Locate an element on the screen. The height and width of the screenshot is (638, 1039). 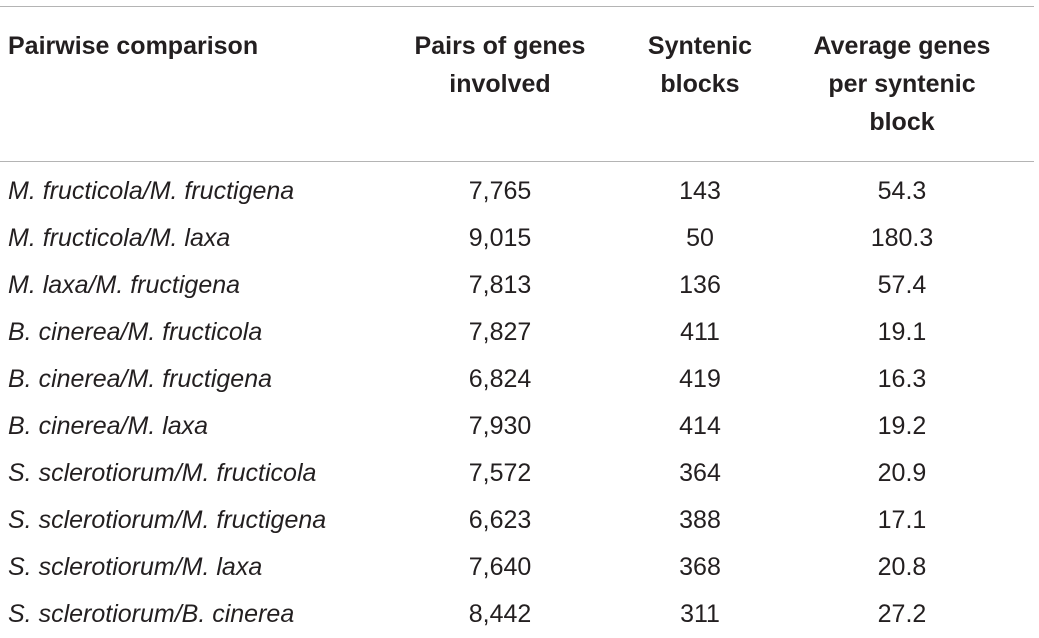
cell-blocks: 50 is located at coordinates (700, 238).